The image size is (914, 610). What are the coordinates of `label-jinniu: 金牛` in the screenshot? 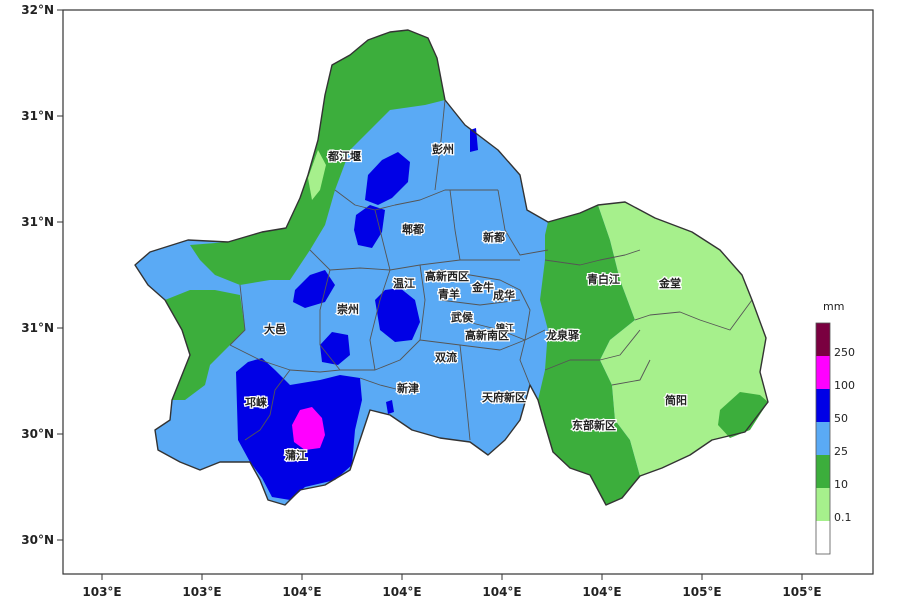 It's located at (482, 287).